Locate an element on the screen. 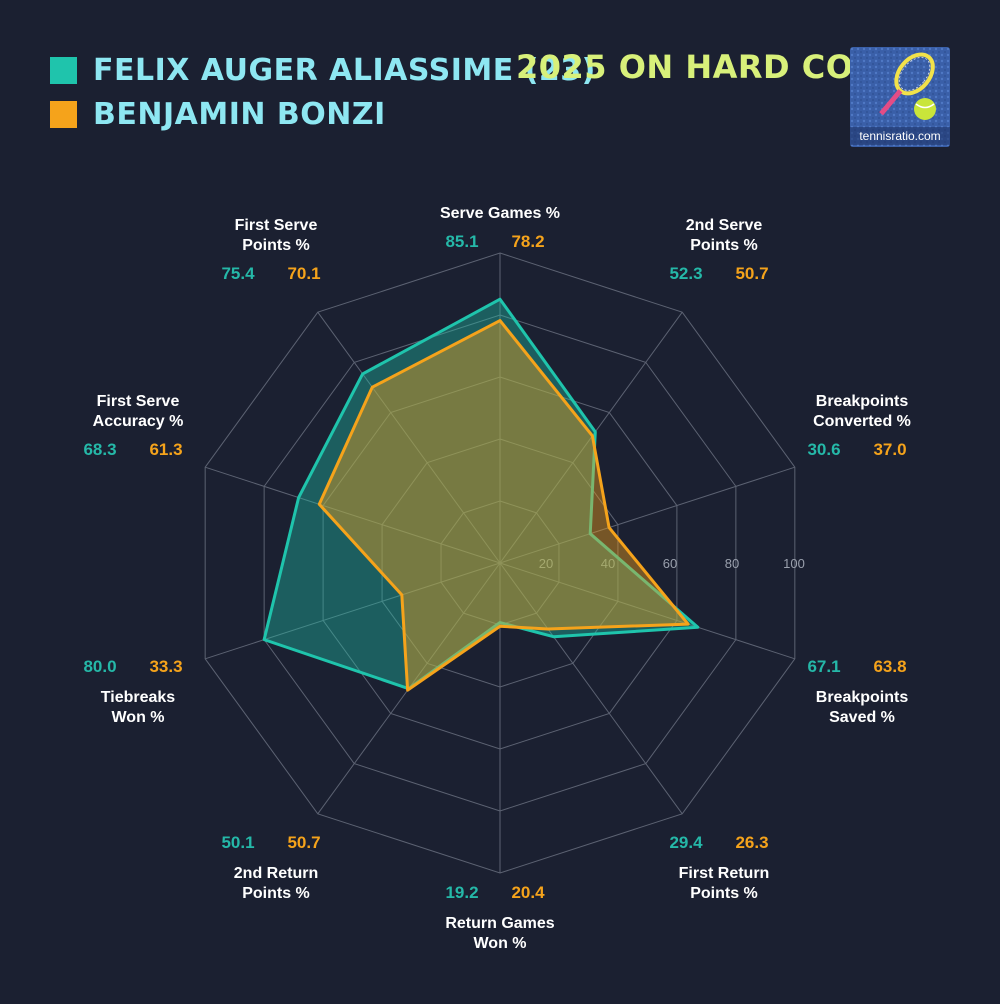 This screenshot has width=1000, height=1004. legend-item-player-1: FELIX AUGER ALIASSIME (23) is located at coordinates (323, 70).